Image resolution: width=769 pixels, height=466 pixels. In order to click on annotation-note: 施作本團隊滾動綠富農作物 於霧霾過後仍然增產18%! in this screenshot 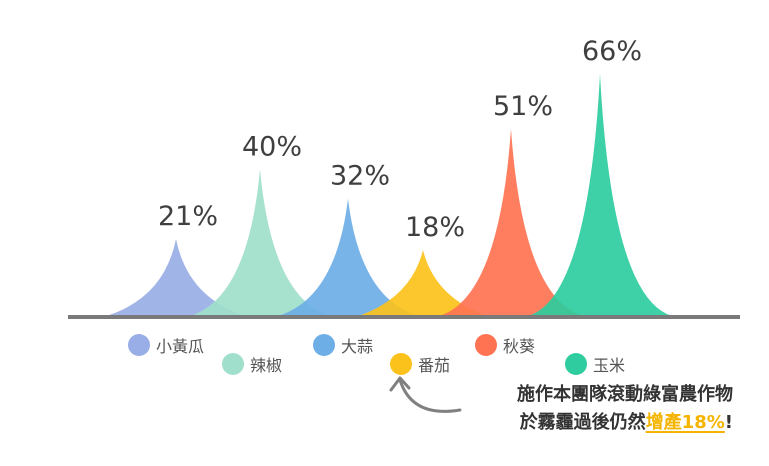, I will do `click(625, 409)`.